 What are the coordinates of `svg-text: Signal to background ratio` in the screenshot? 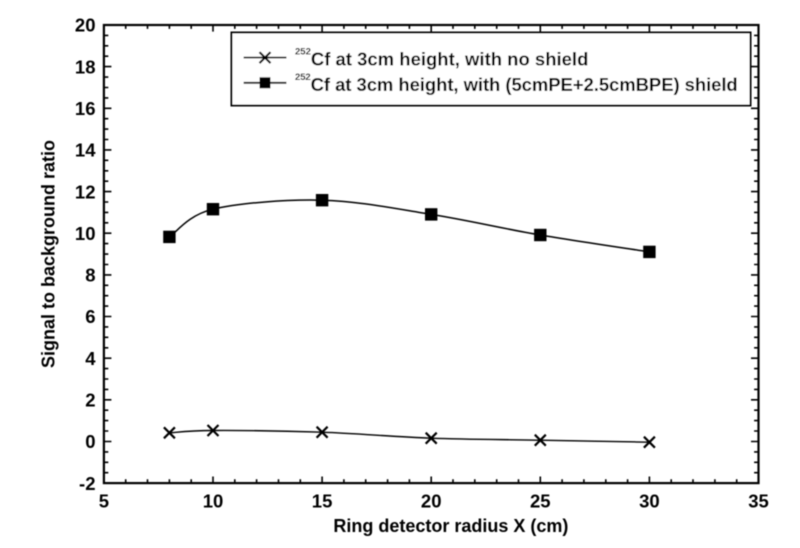 It's located at (48, 254).